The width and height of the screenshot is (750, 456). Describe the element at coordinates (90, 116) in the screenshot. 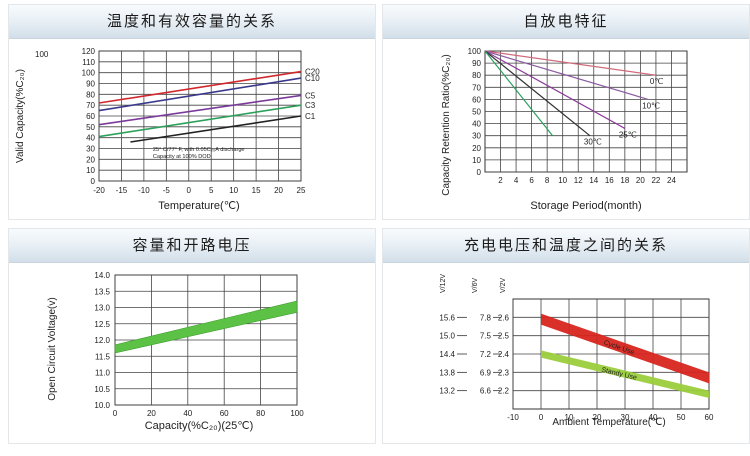

I see `y-tick-label: 60` at that location.